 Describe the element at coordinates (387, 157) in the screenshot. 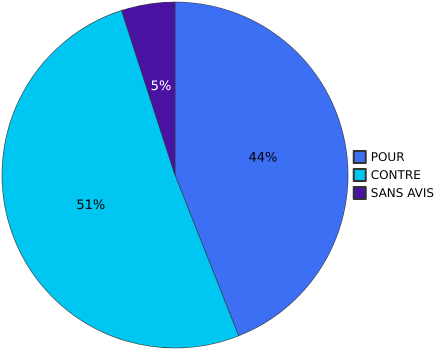

I see `legend-label: POUR` at that location.